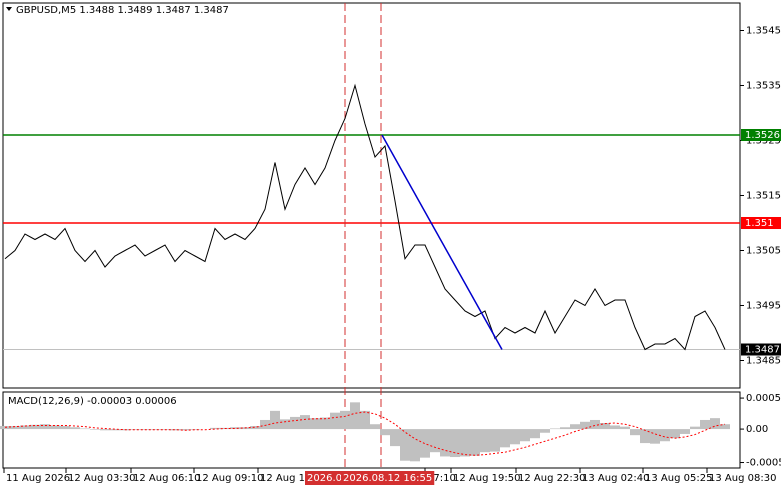 The image size is (781, 489). What do you see at coordinates (441, 478) in the screenshot?
I see `x-tick-label: 17:10` at bounding box center [441, 478].